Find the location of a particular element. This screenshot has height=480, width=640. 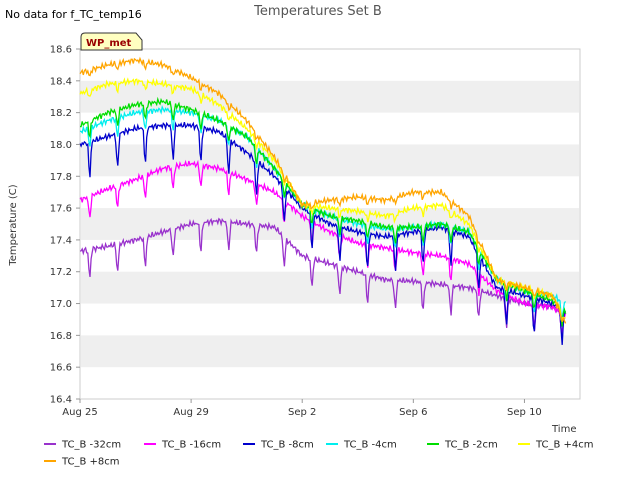

legend-label: TC_B -32cm is located at coordinates (91, 445).